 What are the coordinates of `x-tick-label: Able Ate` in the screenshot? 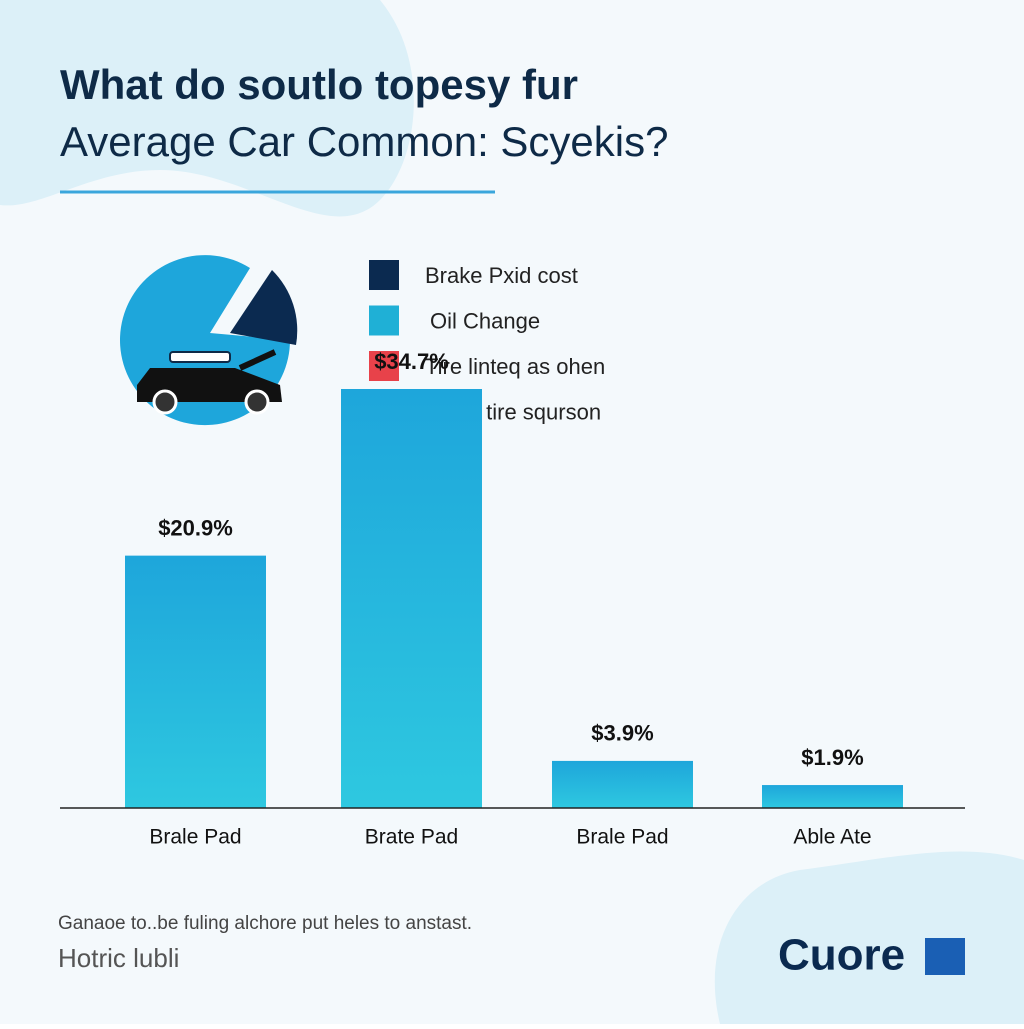 It's located at (832, 837).